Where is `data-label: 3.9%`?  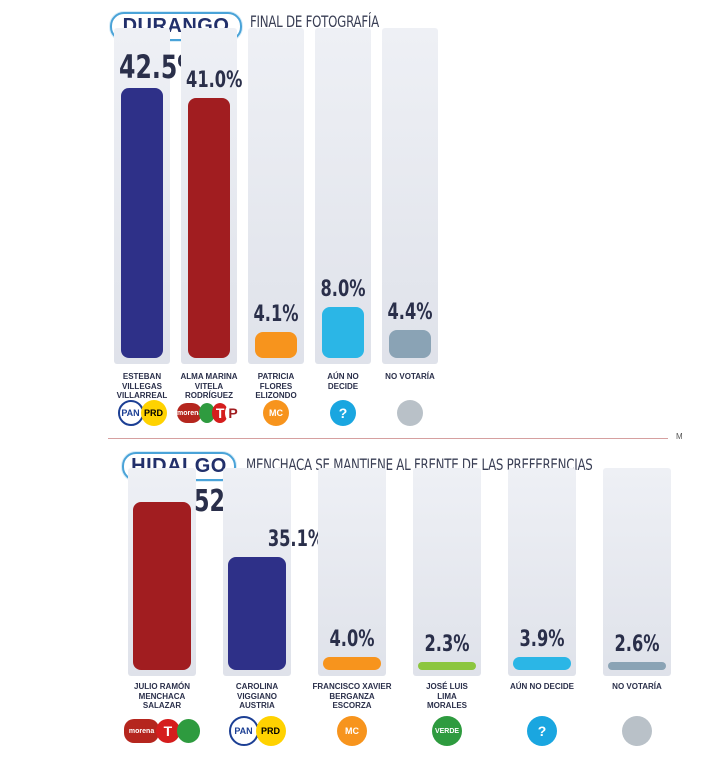 data-label: 3.9% is located at coordinates (542, 640).